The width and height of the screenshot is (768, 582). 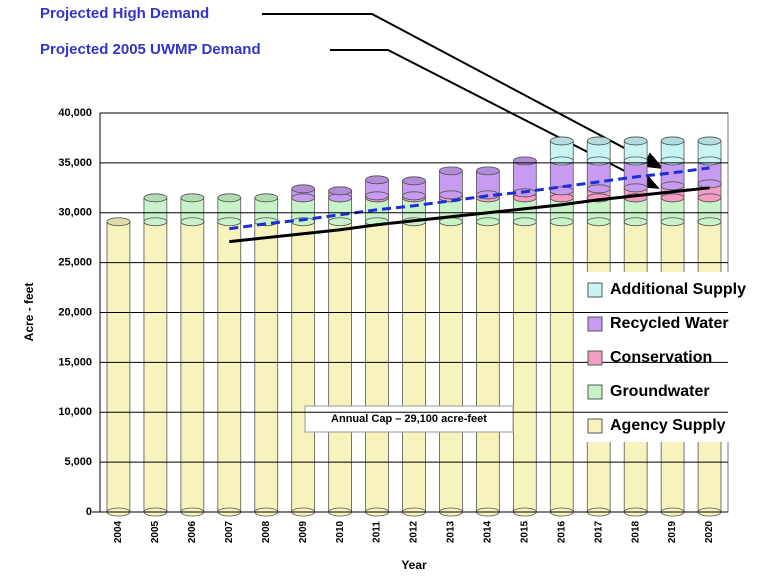 I want to click on x-tick-label: 2013, so click(x=451, y=531).